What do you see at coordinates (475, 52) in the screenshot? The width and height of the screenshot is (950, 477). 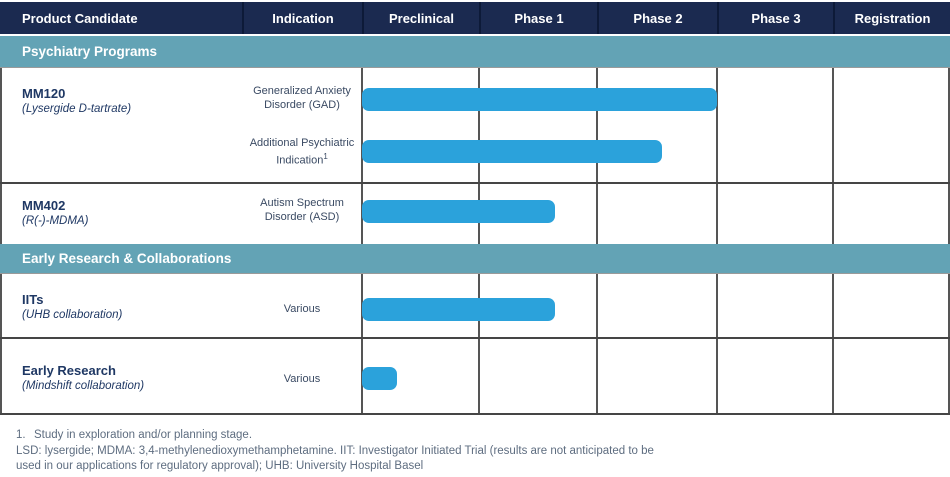 I see `section-header-psychiatry-programs: Psychiatry Programs` at bounding box center [475, 52].